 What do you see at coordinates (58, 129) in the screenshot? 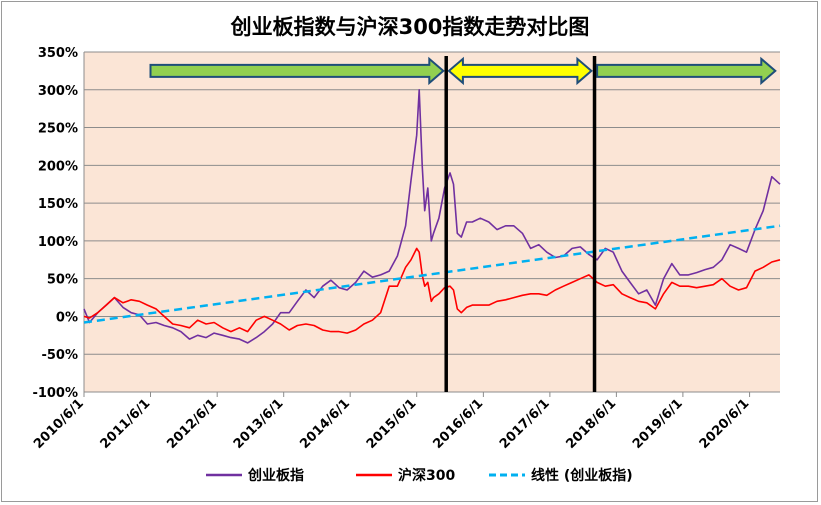
I see `y-tick-label: 250%` at bounding box center [58, 129].